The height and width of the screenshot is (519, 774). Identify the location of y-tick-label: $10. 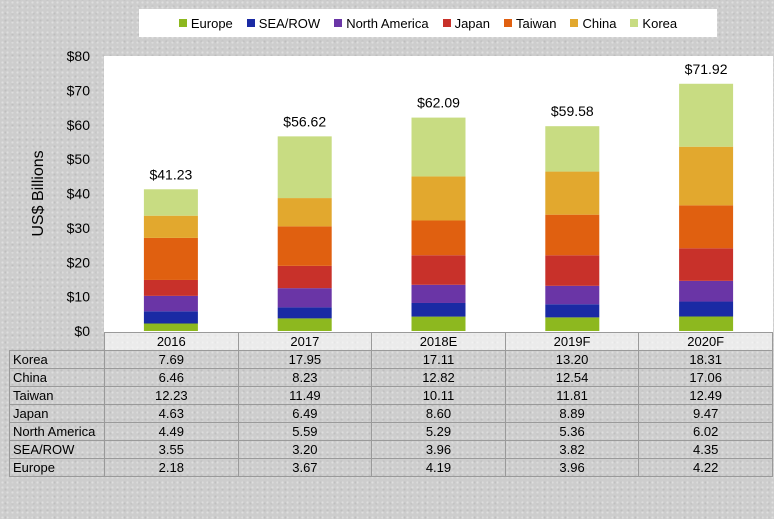
(79, 297).